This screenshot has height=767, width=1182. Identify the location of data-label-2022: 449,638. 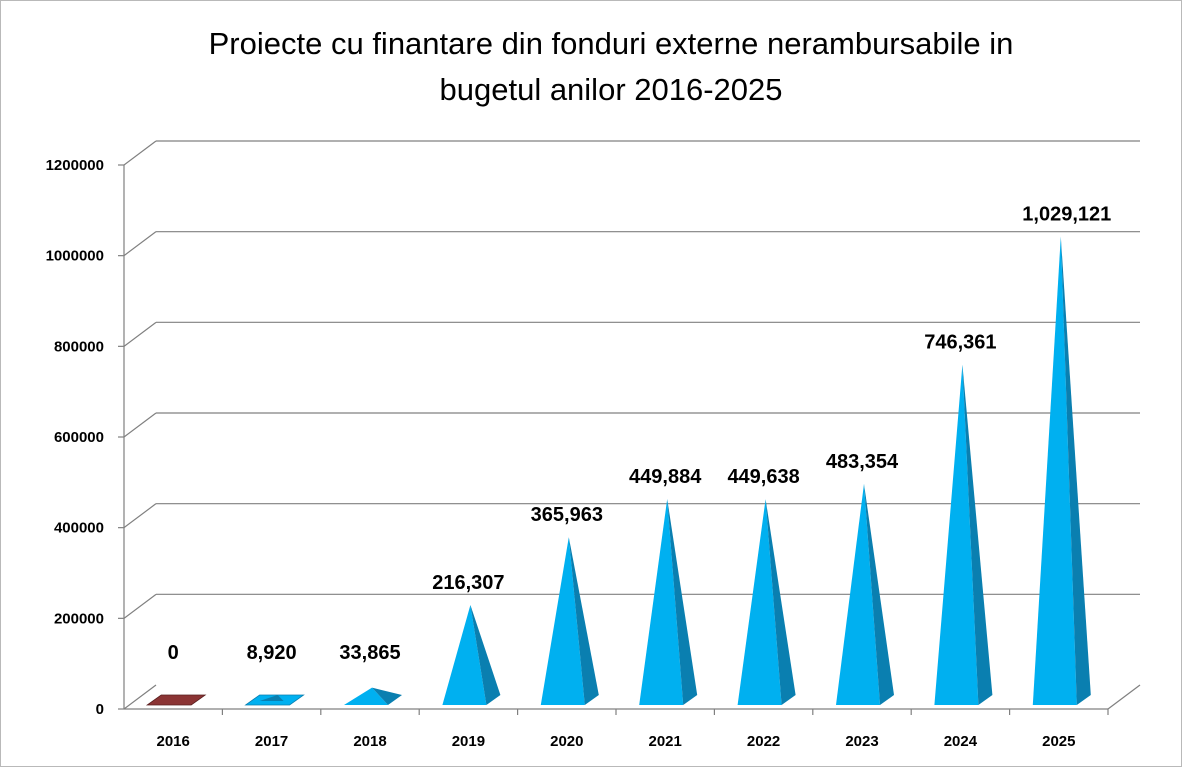
(763, 477).